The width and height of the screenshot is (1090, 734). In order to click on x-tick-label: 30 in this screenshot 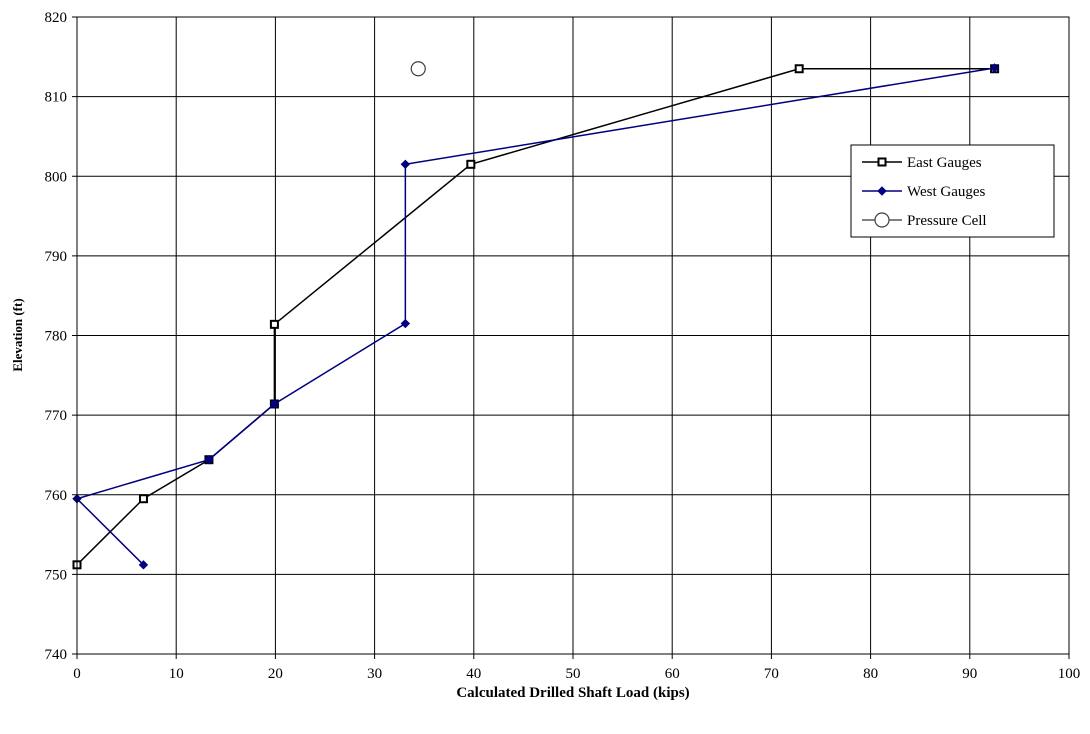, I will do `click(374, 674)`.